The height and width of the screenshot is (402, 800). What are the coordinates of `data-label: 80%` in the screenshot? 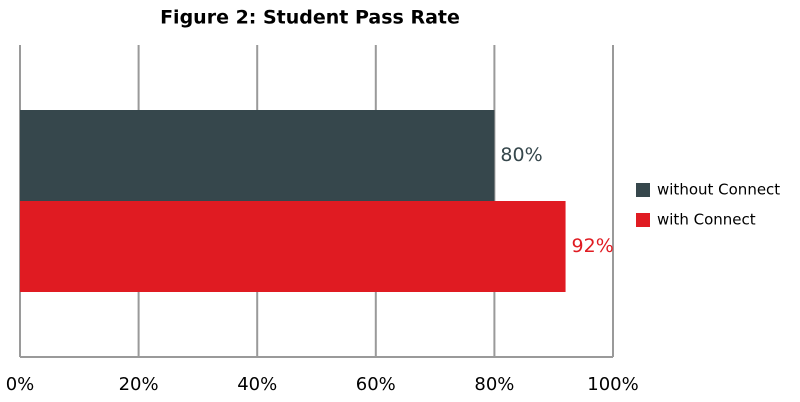 It's located at (521, 155).